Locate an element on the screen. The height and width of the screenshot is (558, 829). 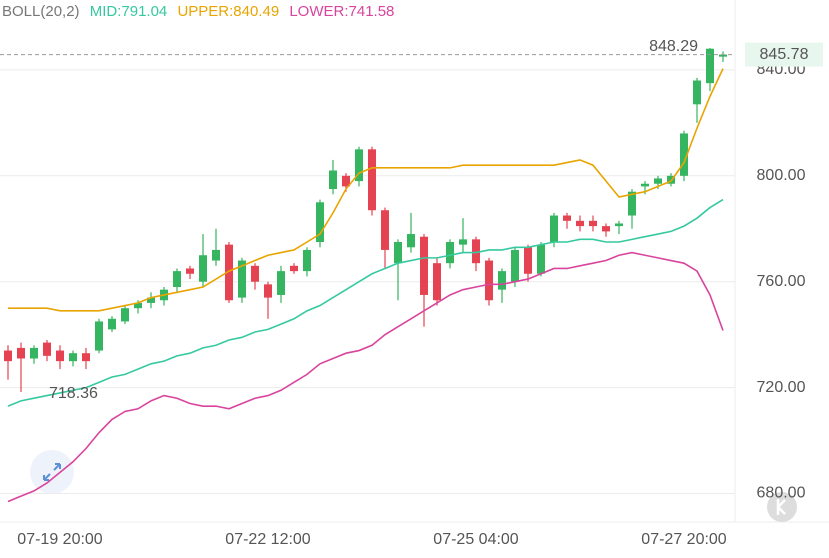
y-tick-label: 760.00 is located at coordinates (781, 281).